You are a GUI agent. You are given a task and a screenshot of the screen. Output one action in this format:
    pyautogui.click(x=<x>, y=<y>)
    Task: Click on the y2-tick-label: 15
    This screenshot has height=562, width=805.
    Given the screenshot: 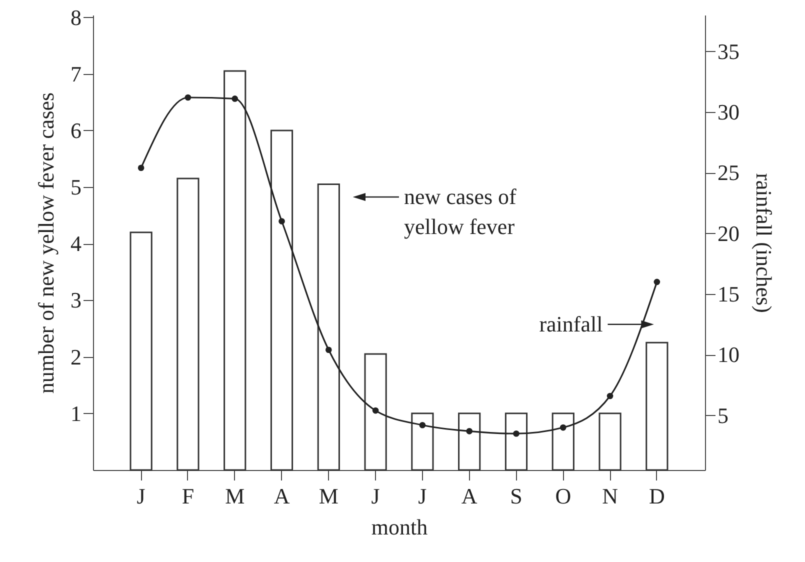 What is the action you would take?
    pyautogui.click(x=729, y=294)
    